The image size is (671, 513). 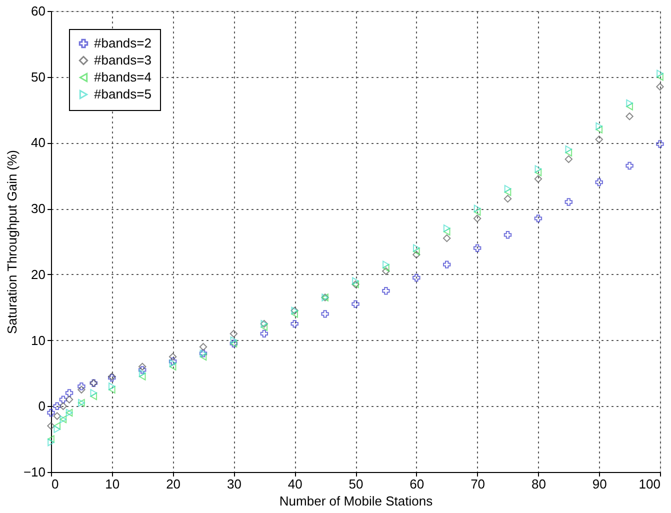 I want to click on y-tick-label: 0, so click(x=42, y=406).